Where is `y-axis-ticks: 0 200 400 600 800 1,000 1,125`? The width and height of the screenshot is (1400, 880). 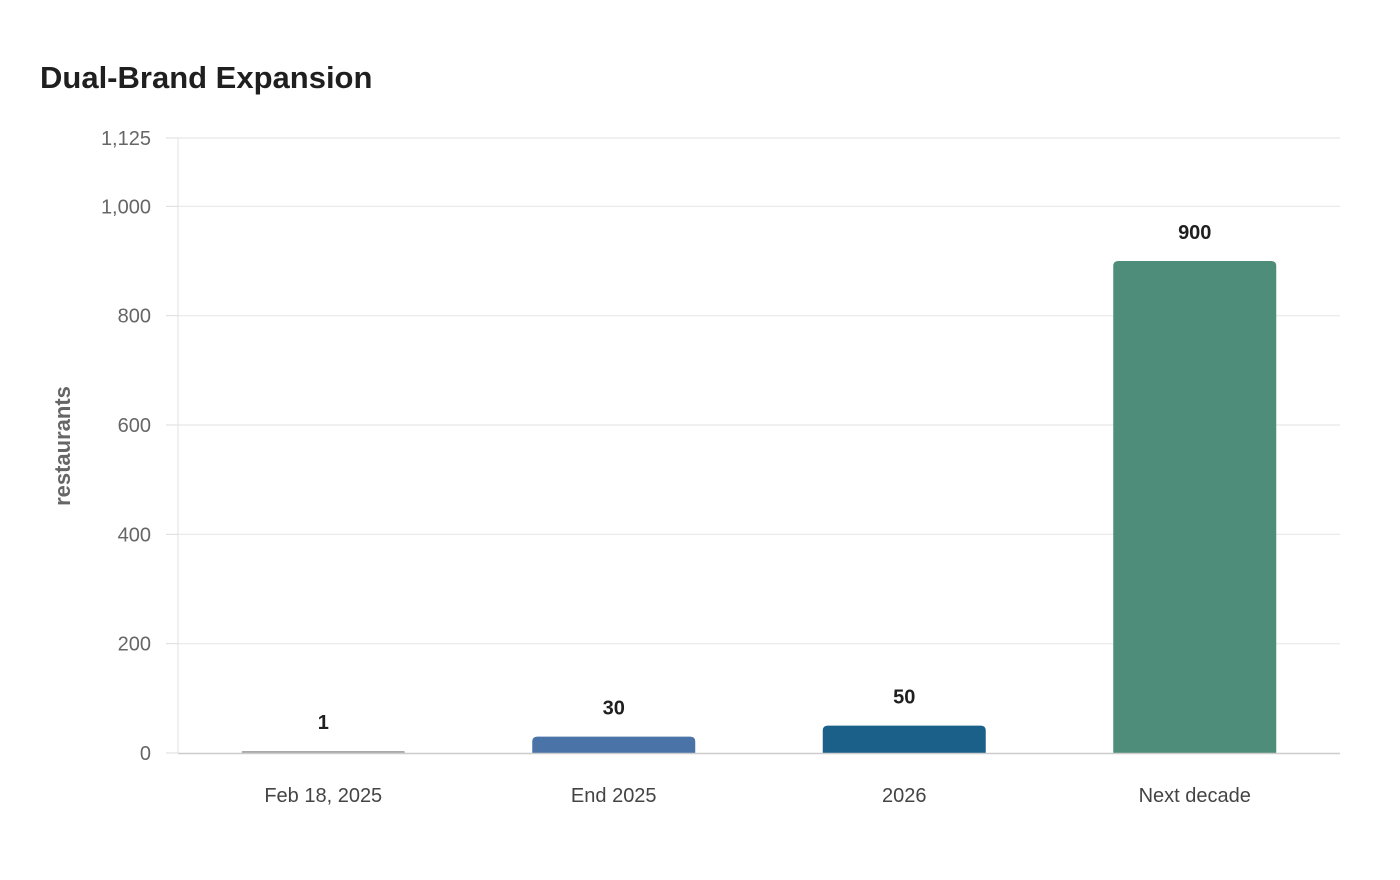 y-axis-ticks: 0 200 400 600 800 1,000 1,125 is located at coordinates (139, 446).